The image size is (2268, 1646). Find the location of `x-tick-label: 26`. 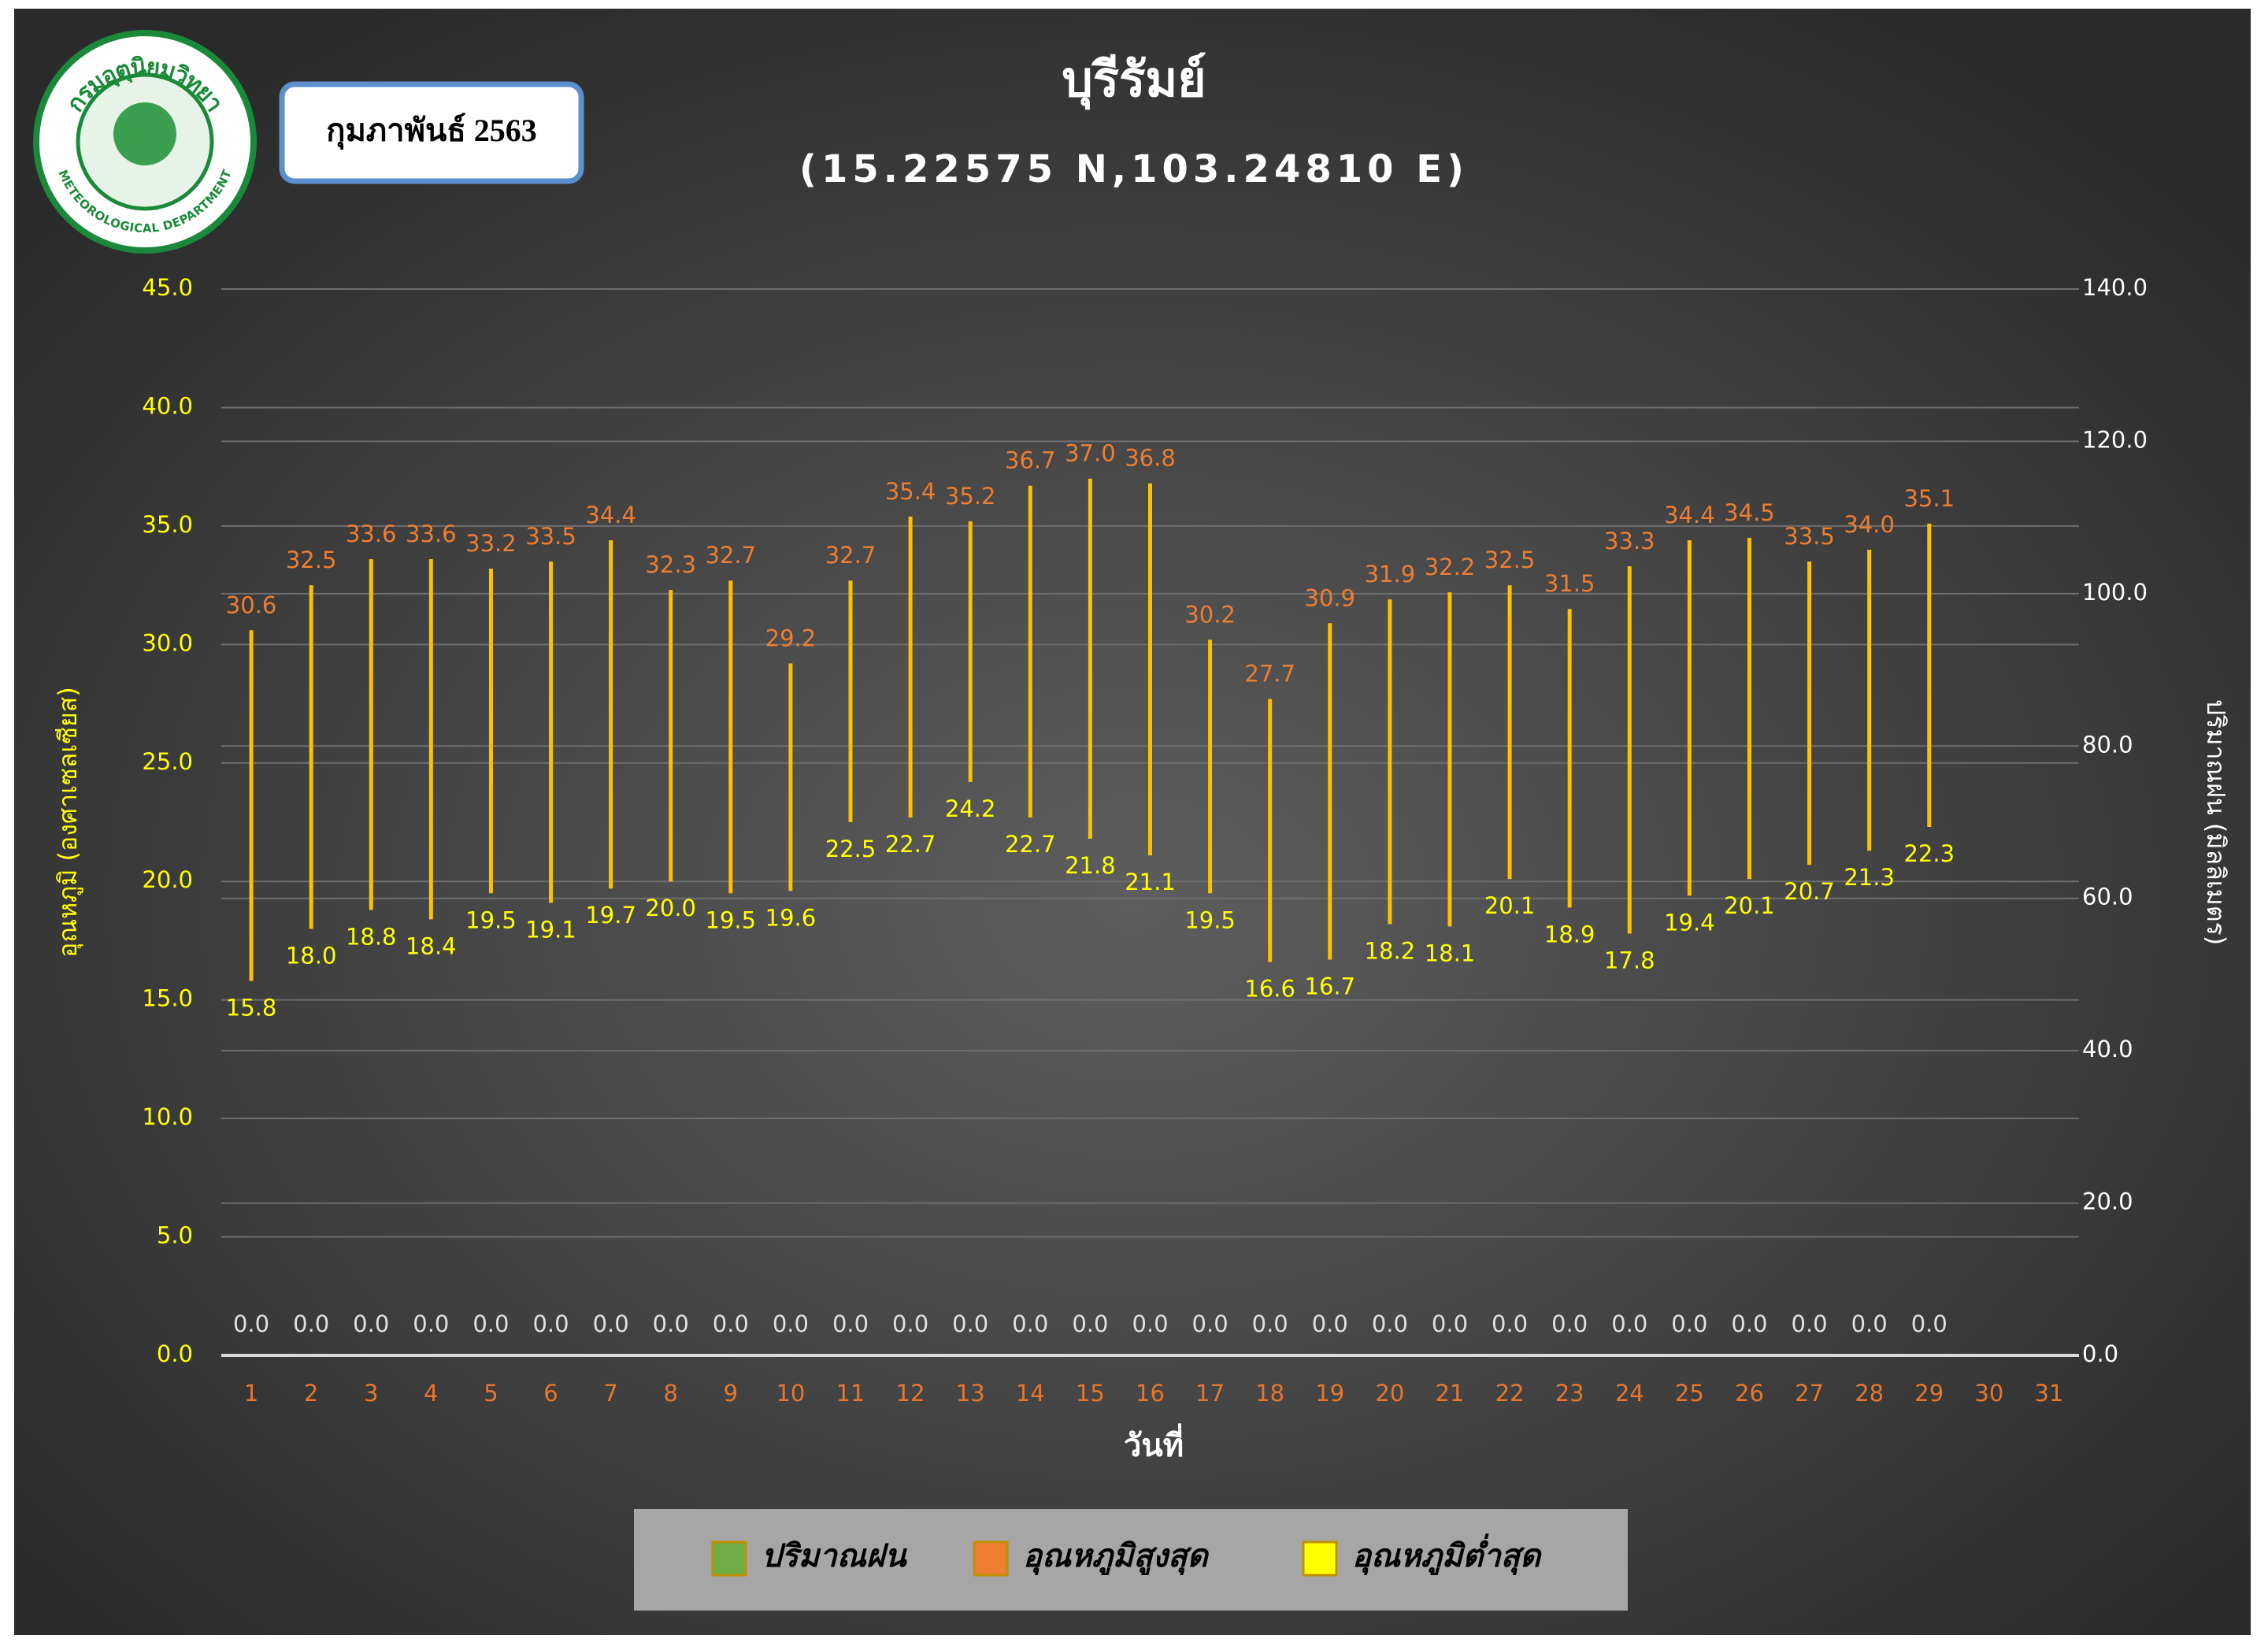

x-tick-label: 26 is located at coordinates (1749, 1394).